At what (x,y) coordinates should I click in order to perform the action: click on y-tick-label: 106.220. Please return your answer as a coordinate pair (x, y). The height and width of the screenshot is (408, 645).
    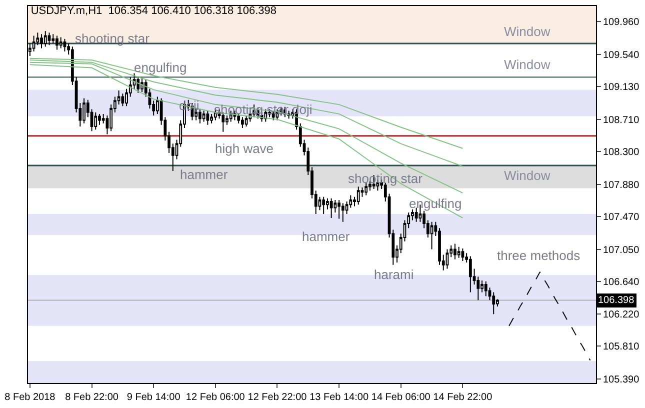
    Looking at the image, I should click on (621, 315).